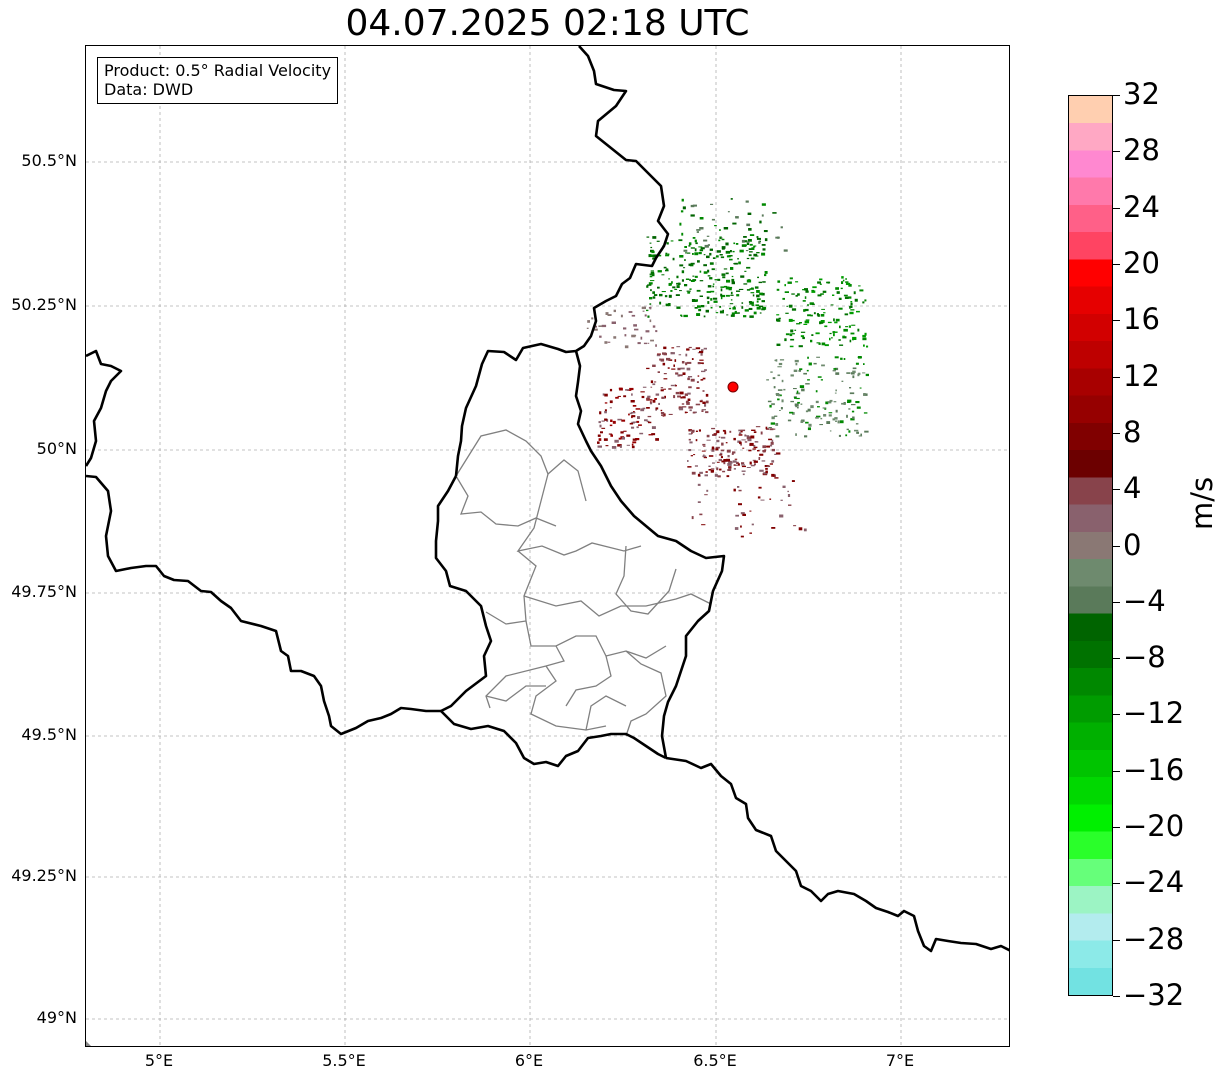 The height and width of the screenshot is (1081, 1225). I want to click on border-de-be-north, so click(562, 261).